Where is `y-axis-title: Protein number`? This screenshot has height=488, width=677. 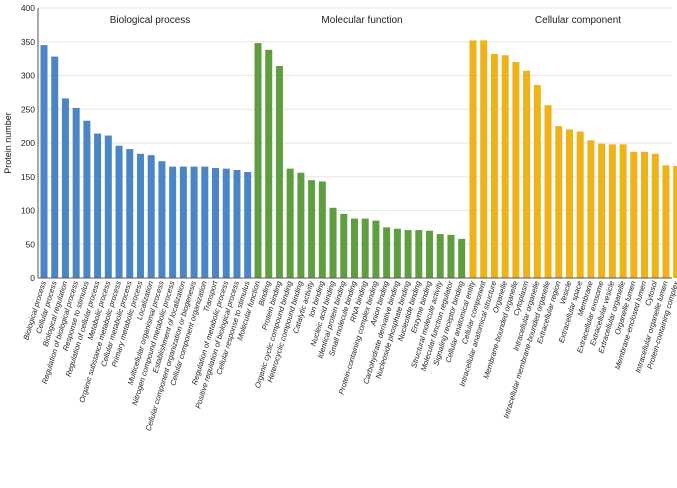
y-axis-title: Protein number is located at coordinates (8, 143).